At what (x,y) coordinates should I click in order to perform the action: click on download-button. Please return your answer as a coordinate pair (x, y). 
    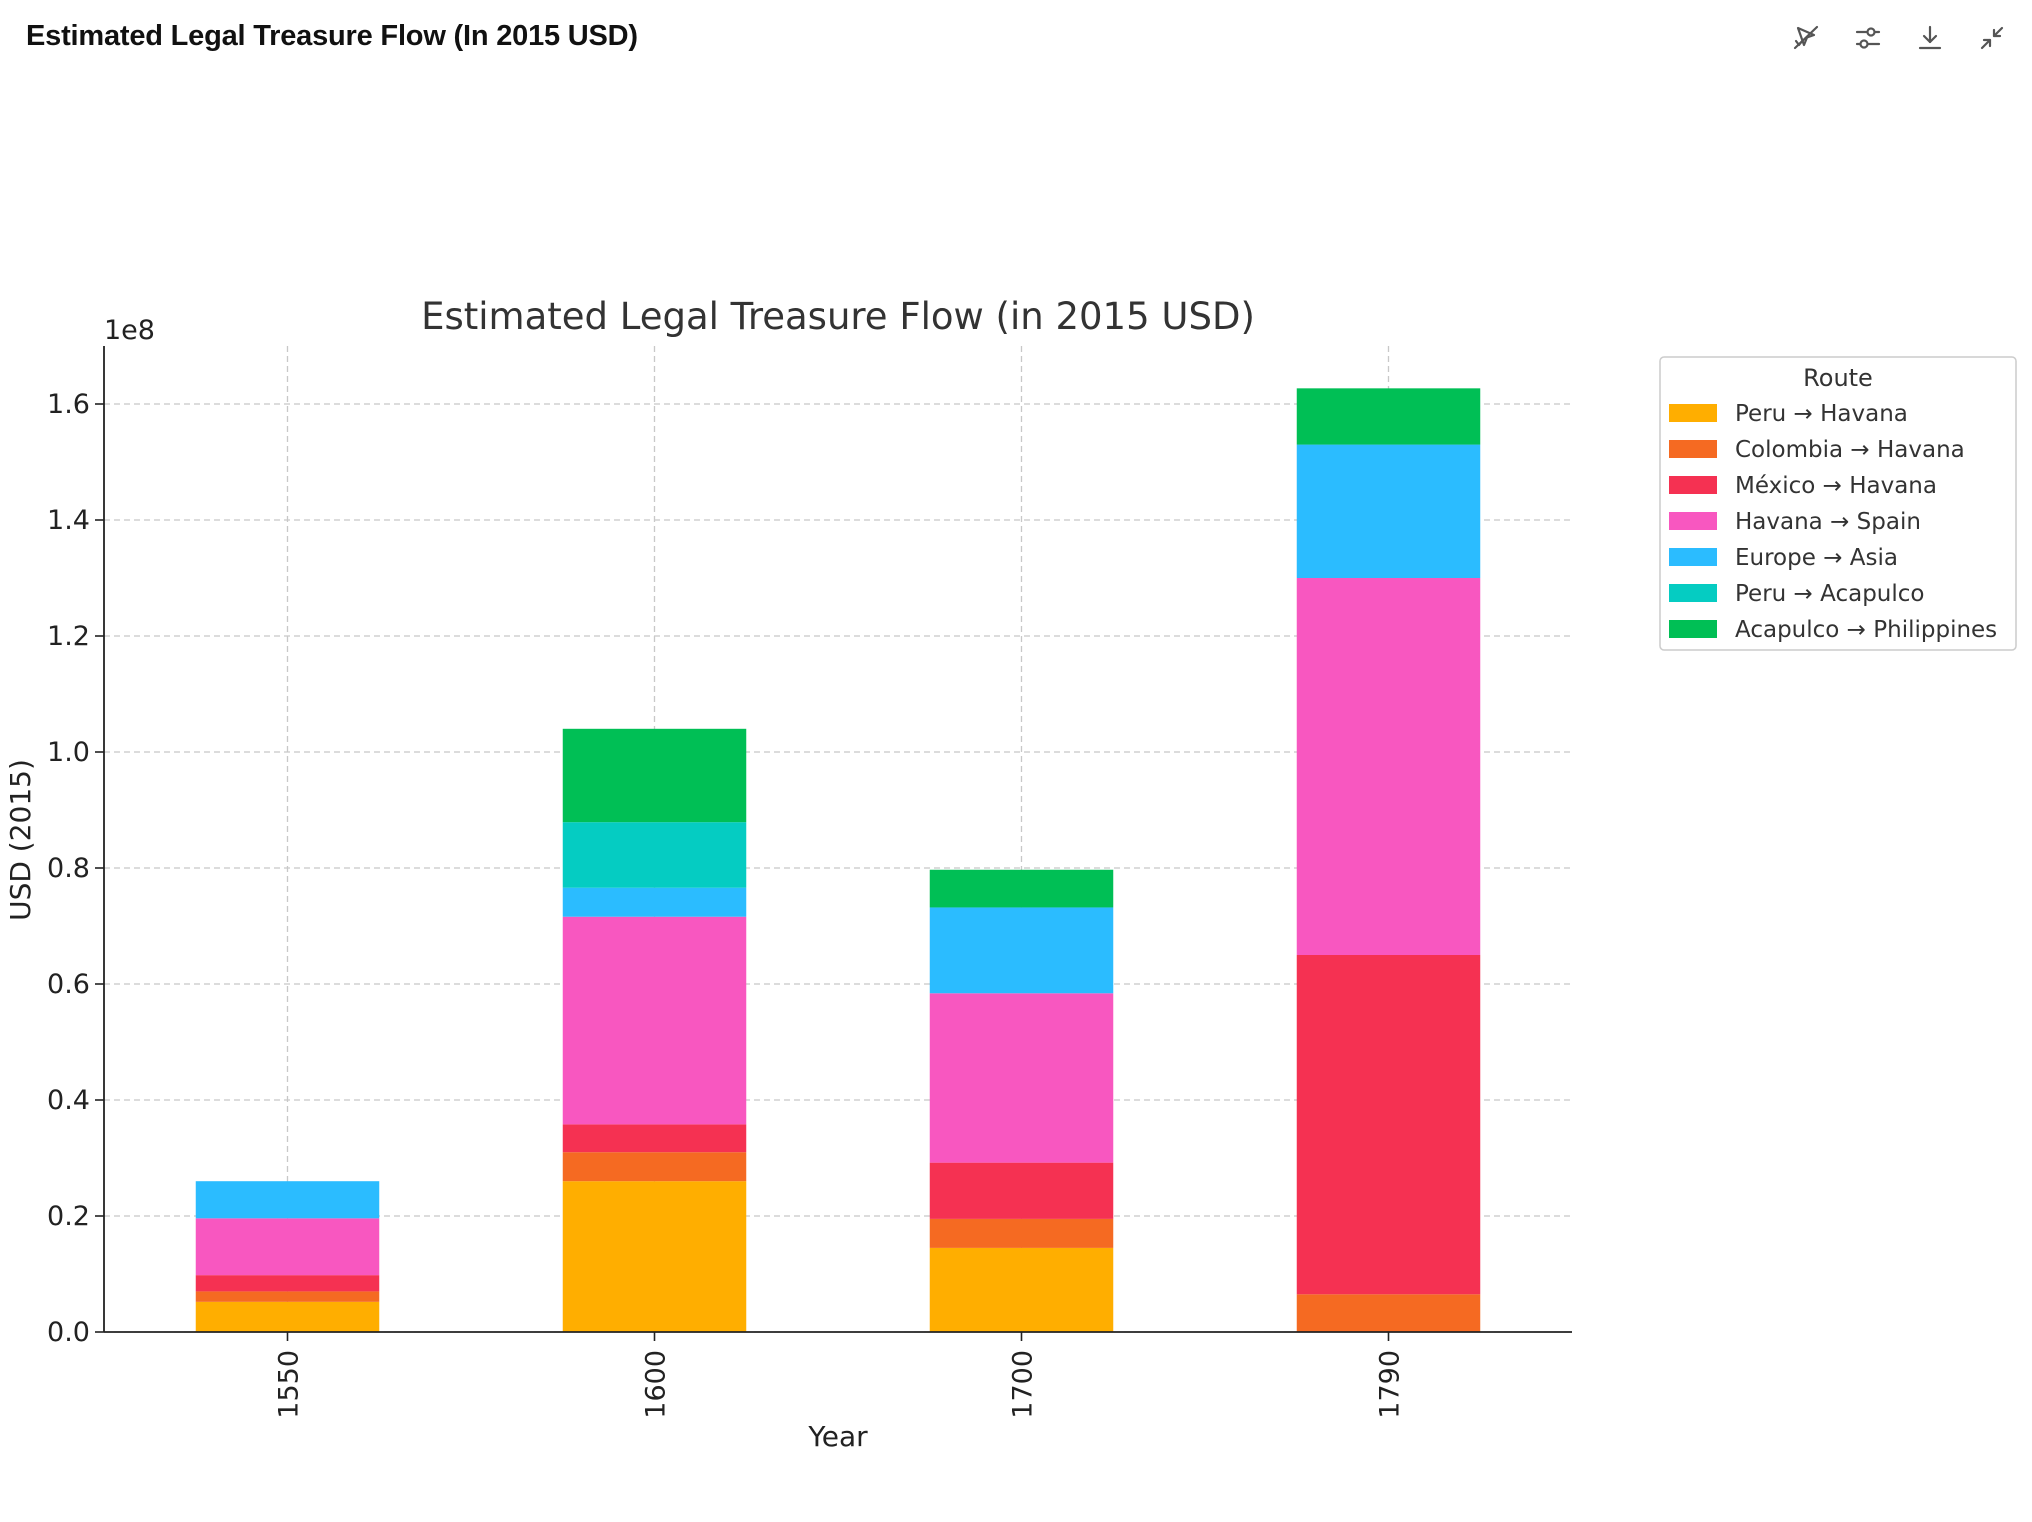
    Looking at the image, I should click on (1930, 38).